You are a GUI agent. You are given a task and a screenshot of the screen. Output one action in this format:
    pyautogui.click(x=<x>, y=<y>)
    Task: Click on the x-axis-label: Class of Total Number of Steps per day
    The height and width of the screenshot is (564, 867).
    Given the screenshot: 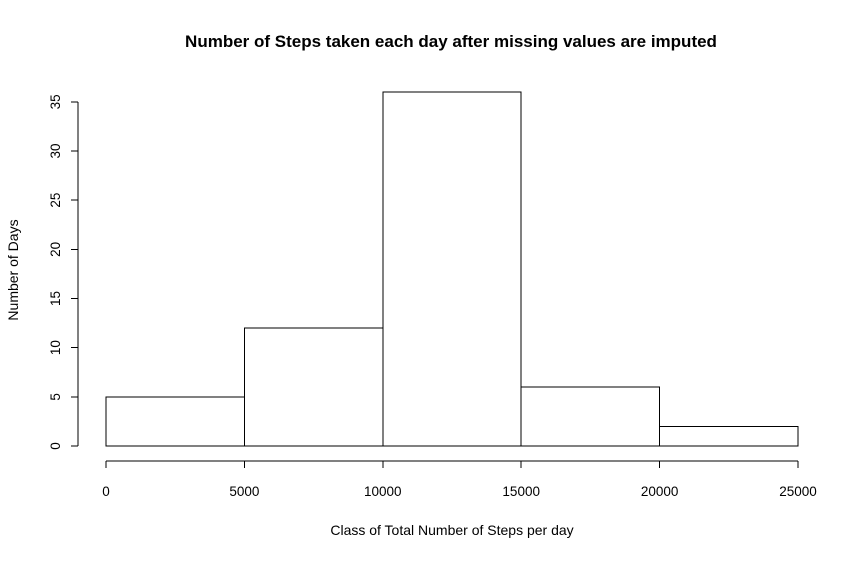 What is the action you would take?
    pyautogui.click(x=451, y=530)
    